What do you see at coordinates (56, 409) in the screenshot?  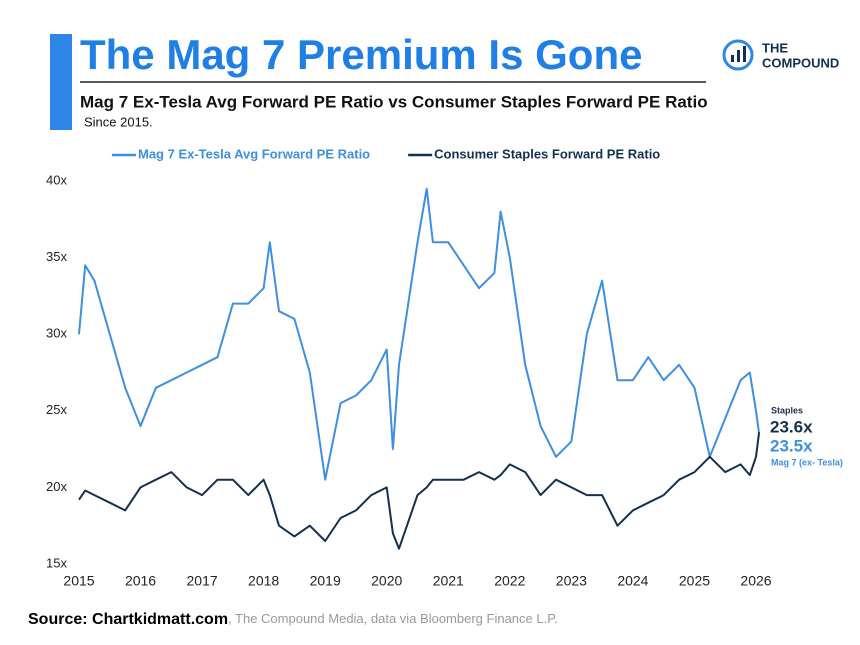 I see `y-tick-label: 25x` at bounding box center [56, 409].